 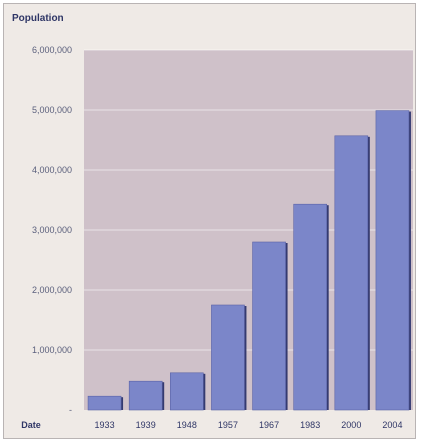 What do you see at coordinates (38, 18) in the screenshot?
I see `chart-title: Population` at bounding box center [38, 18].